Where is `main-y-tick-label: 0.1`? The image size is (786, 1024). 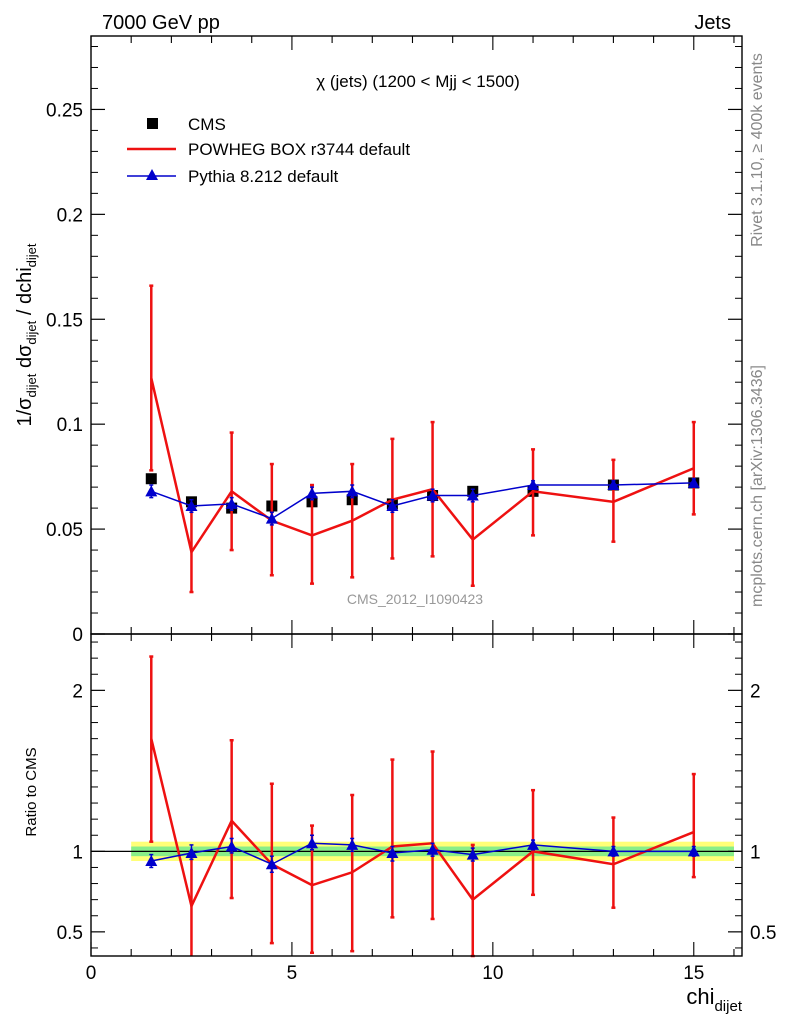
main-y-tick-label: 0.1 is located at coordinates (70, 425).